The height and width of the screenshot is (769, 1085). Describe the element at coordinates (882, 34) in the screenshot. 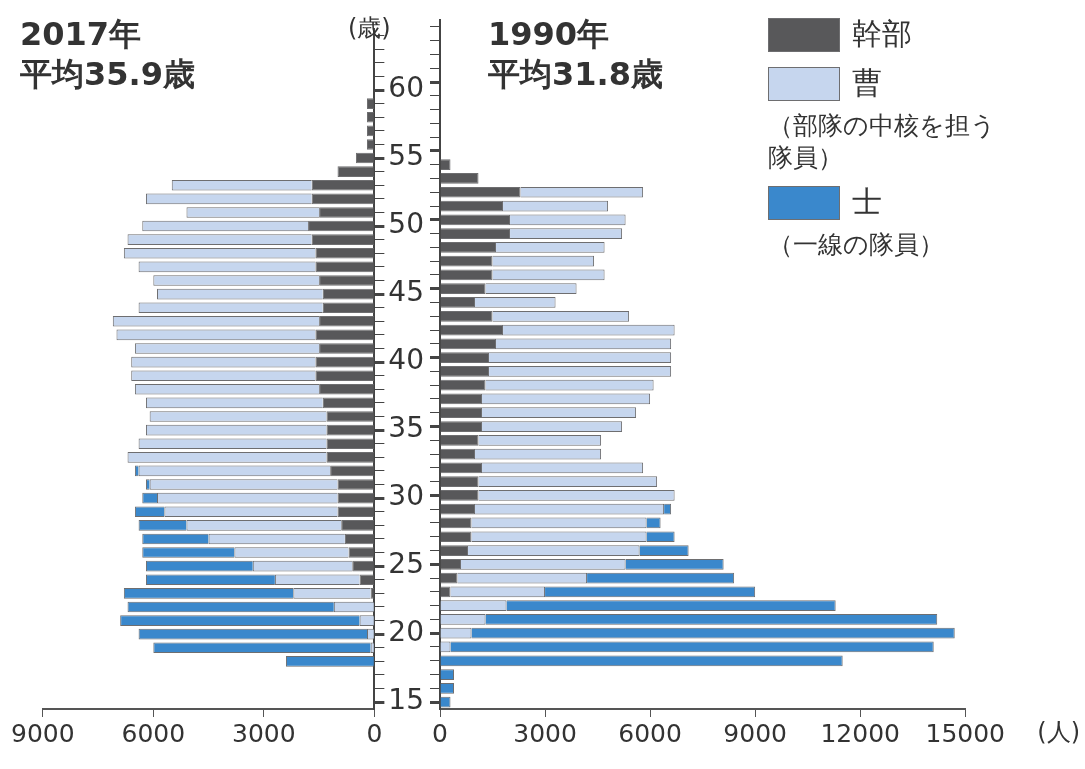

I see `legend-label: 幹部` at that location.